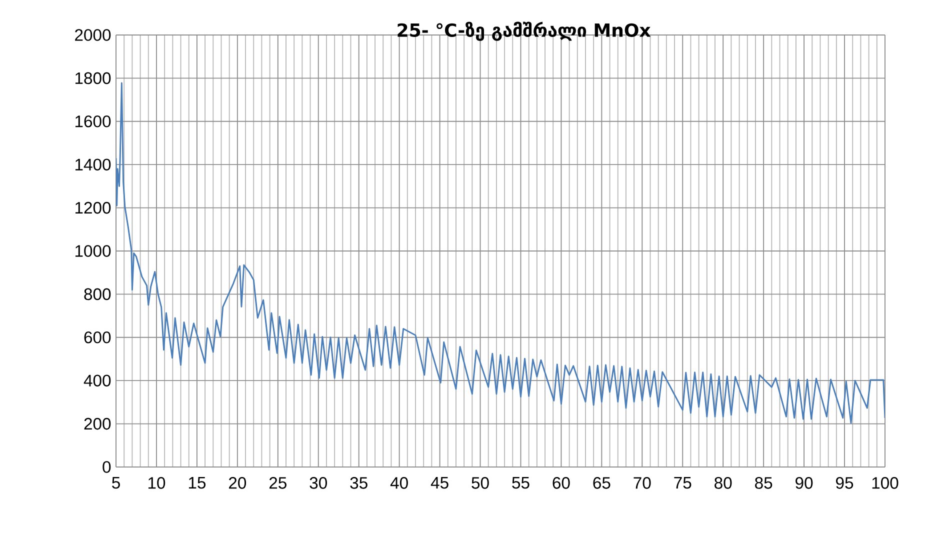  Describe the element at coordinates (683, 483) in the screenshot. I see `x-tick-label: 75` at that location.